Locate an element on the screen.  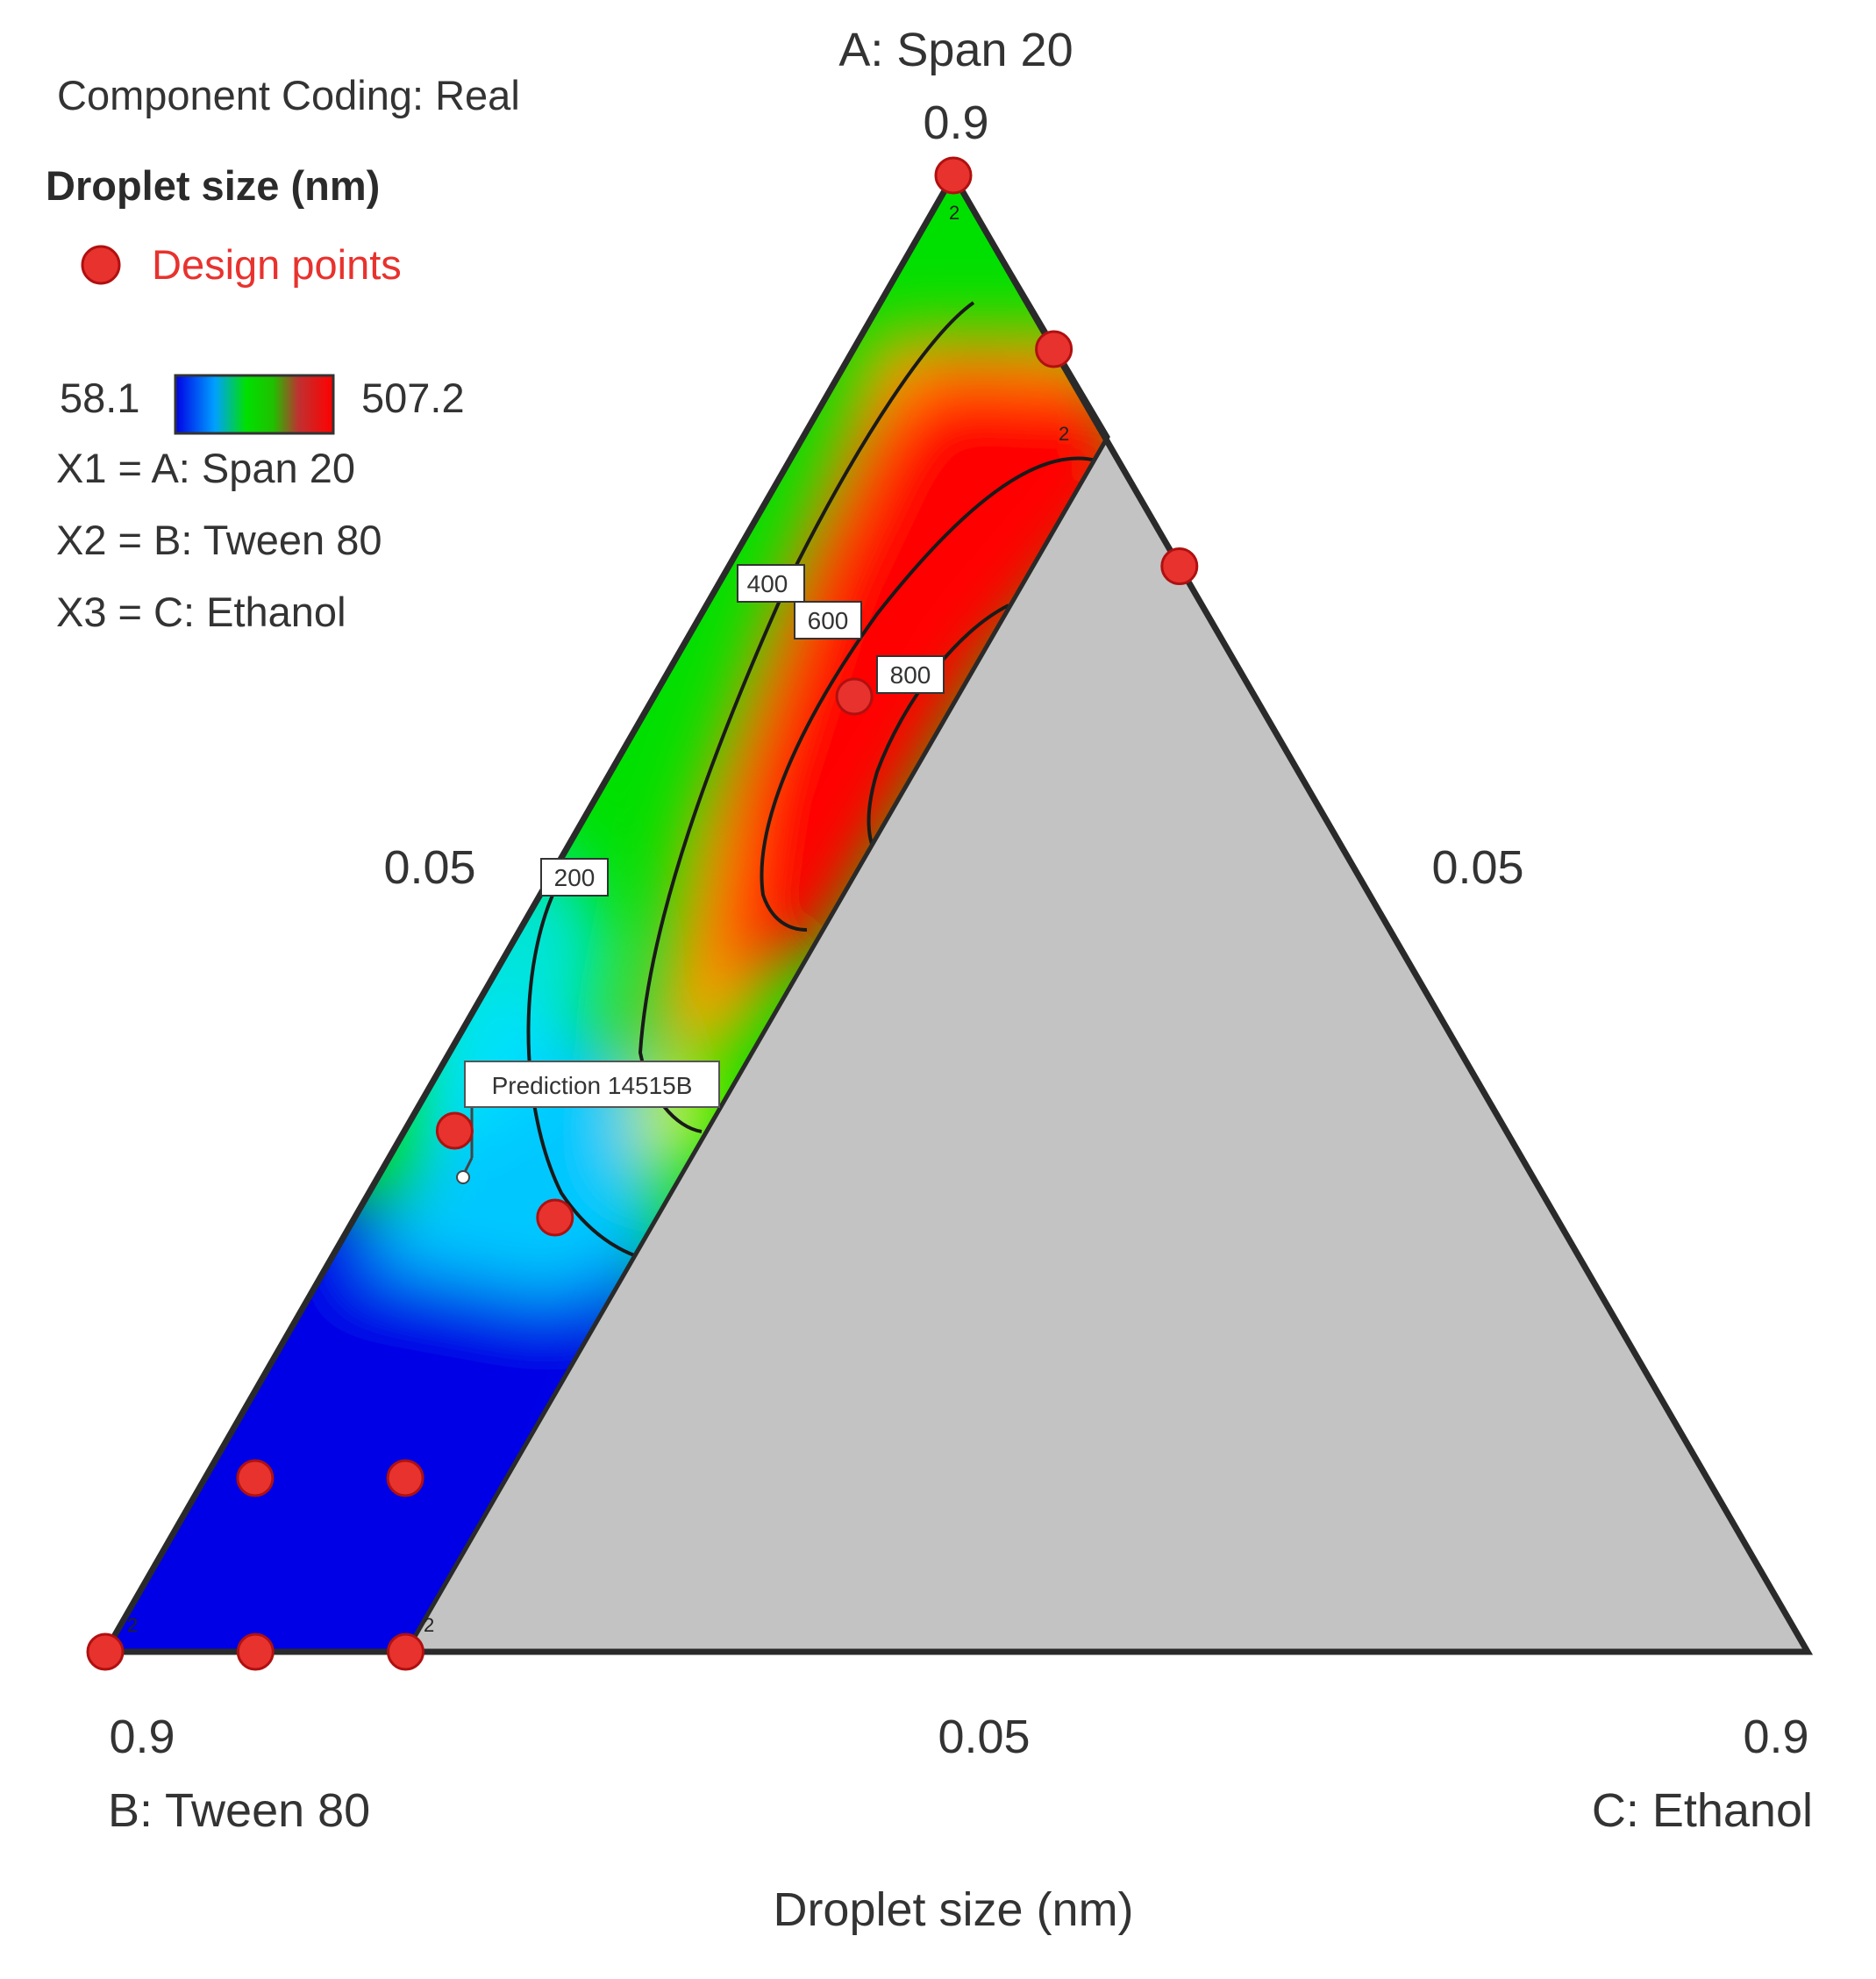
tick-c-mid: 0.05 is located at coordinates (1477, 867).